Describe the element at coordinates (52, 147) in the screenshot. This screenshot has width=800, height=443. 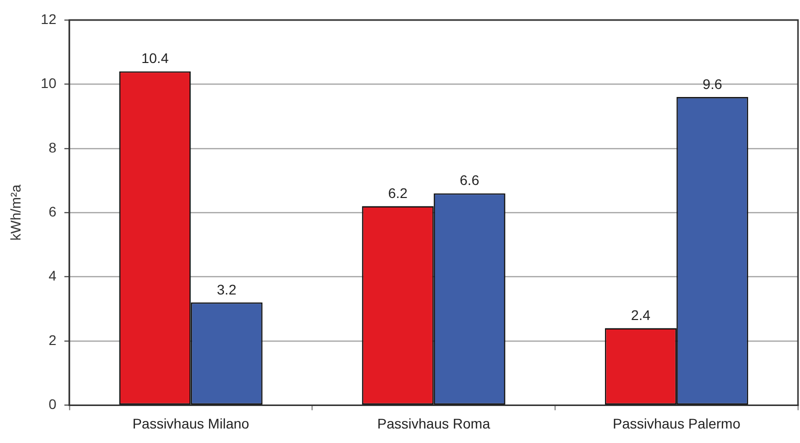
I see `y-tick-label: 8` at that location.